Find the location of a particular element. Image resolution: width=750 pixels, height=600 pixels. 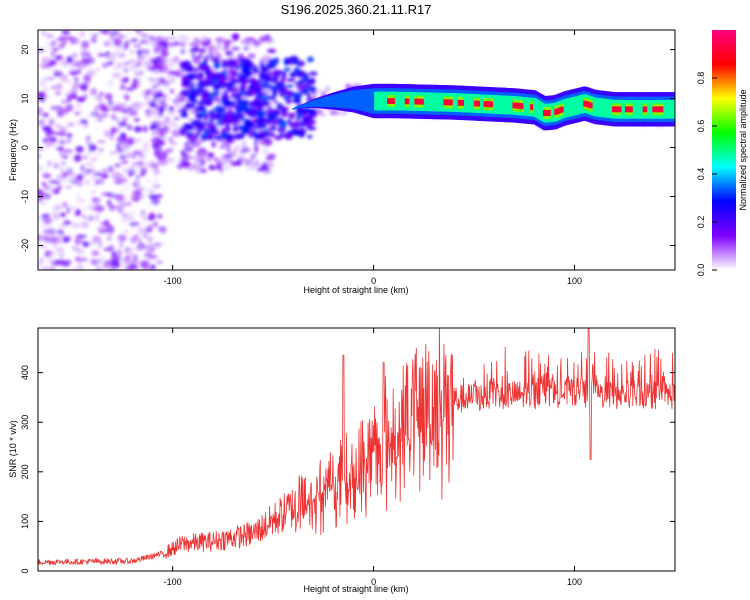

snr-y-tick-label: 0 is located at coordinates (25, 570).